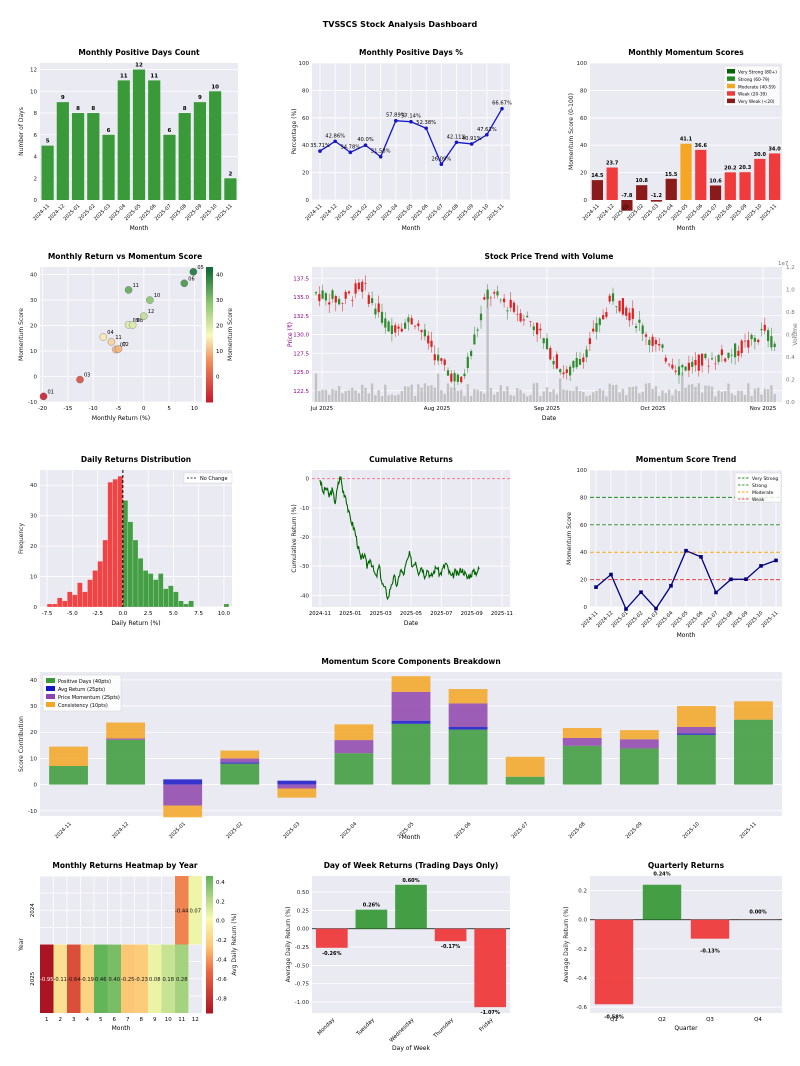 The height and width of the screenshot is (1066, 800). What do you see at coordinates (745, 168) in the screenshot?
I see `bar-value-label: 20.3` at bounding box center [745, 168].